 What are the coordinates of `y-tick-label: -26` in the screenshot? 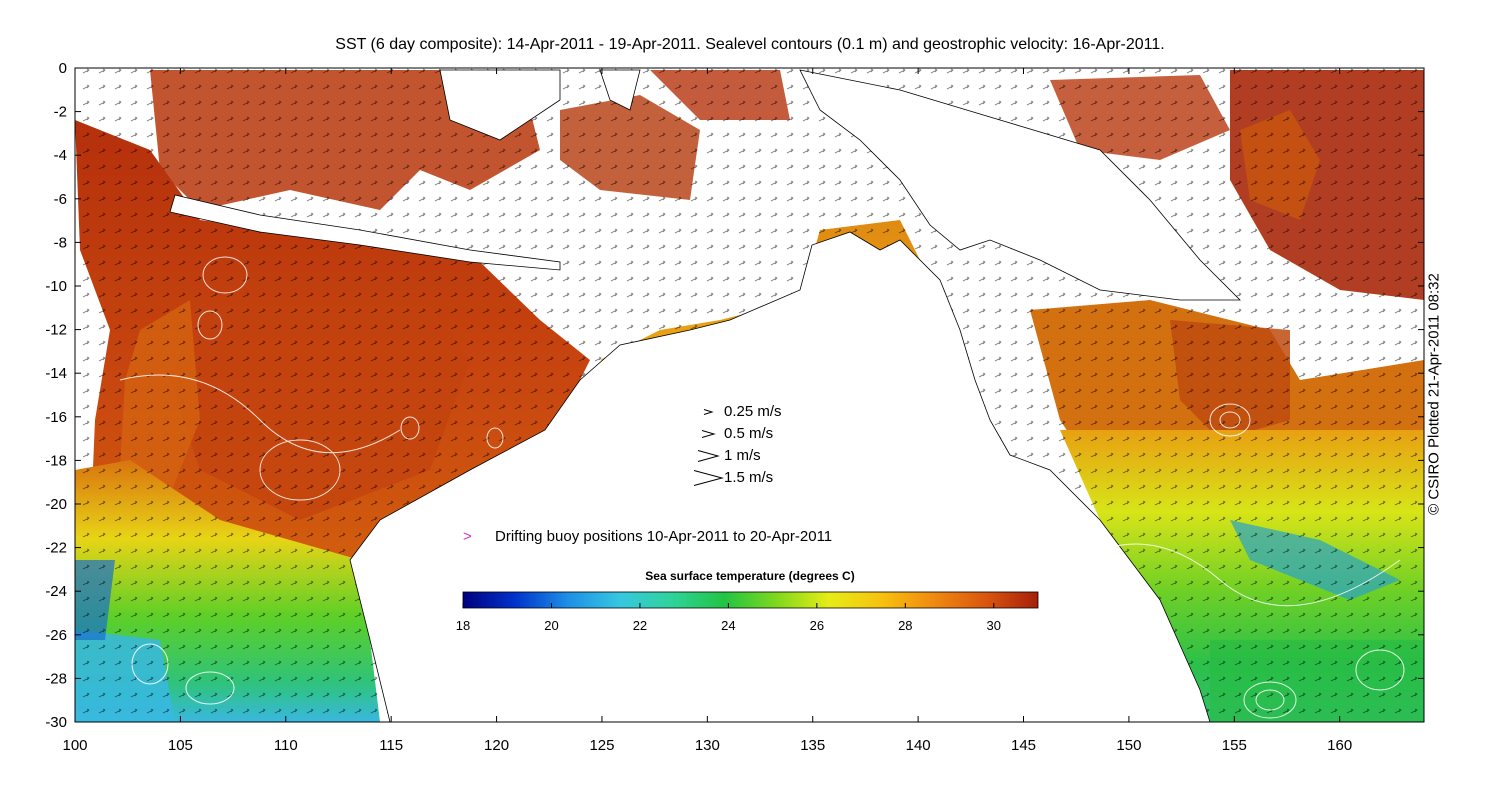 It's located at (56, 635).